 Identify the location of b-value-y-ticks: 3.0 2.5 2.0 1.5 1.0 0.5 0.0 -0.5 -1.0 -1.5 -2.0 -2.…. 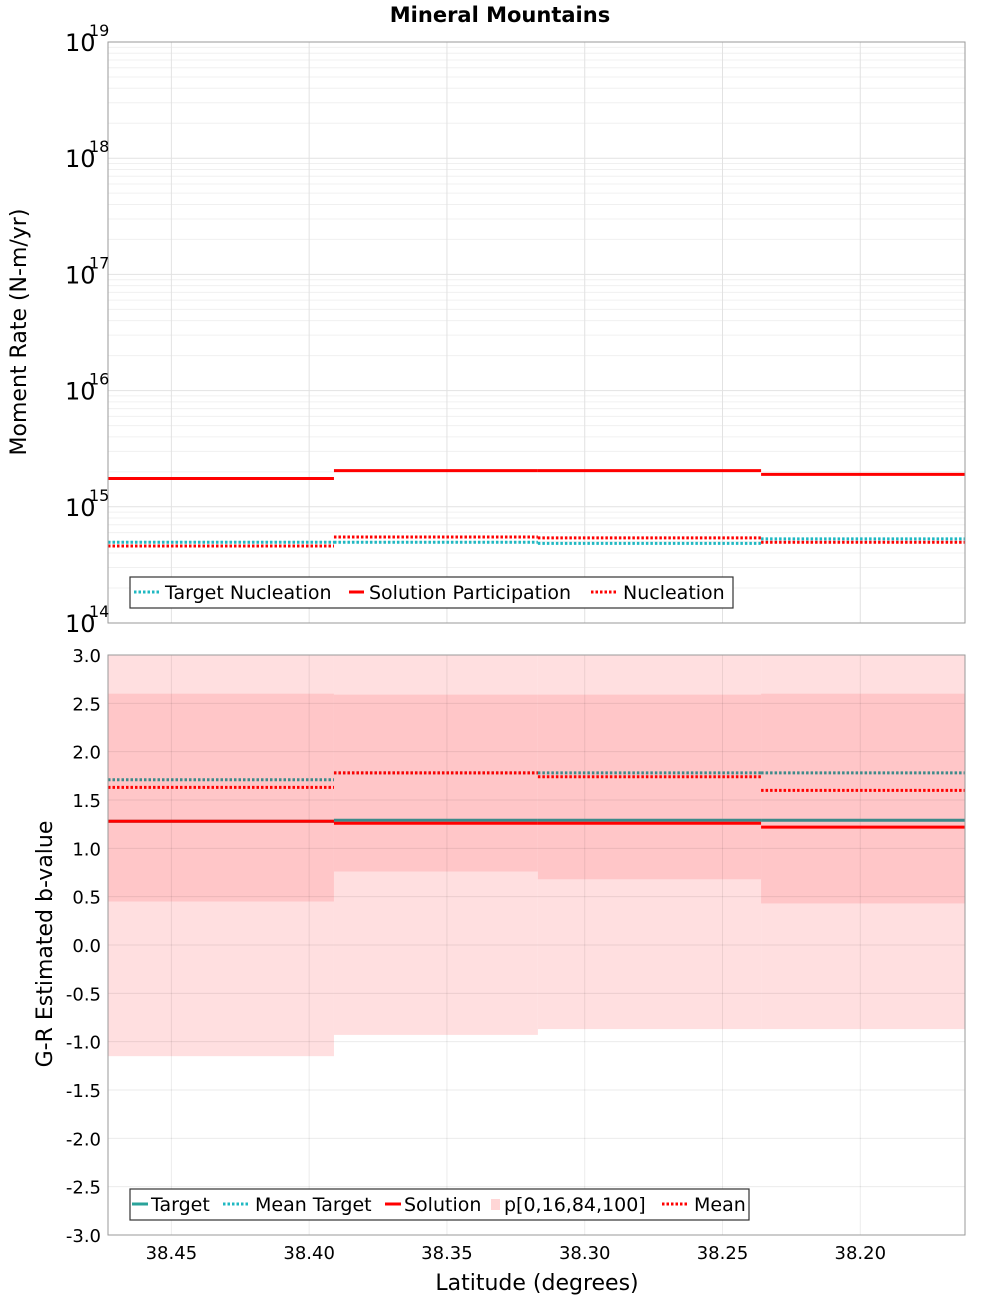
(83, 946).